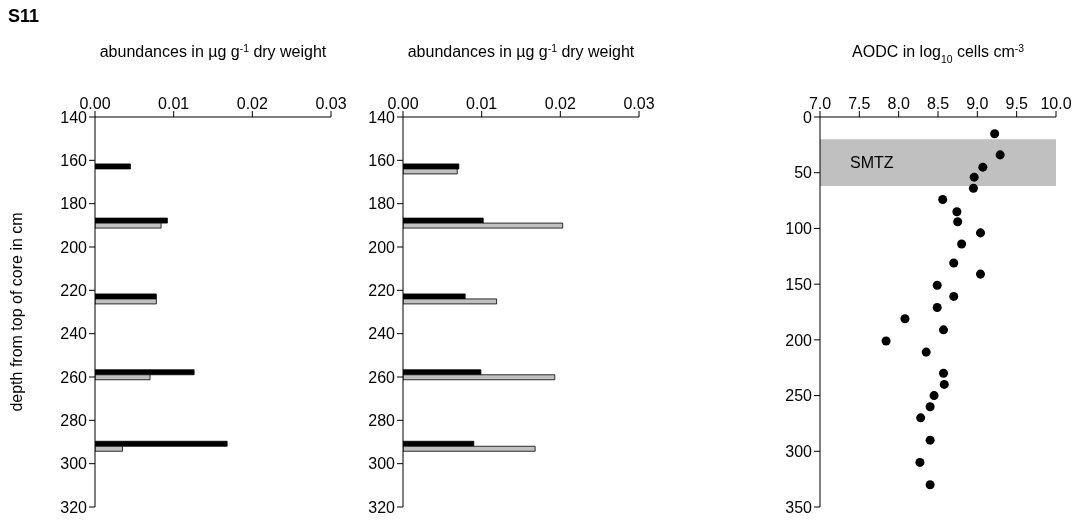 The height and width of the screenshot is (520, 1081). Describe the element at coordinates (799, 396) in the screenshot. I see `y-tick-label: 250` at that location.